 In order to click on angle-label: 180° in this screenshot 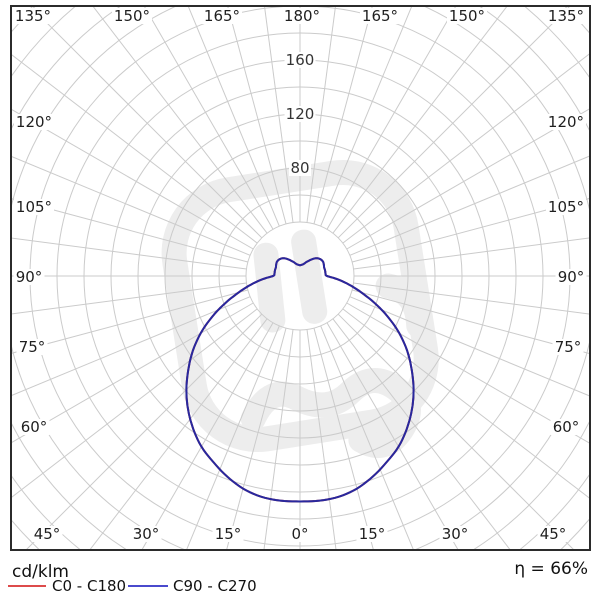, I will do `click(302, 16)`.